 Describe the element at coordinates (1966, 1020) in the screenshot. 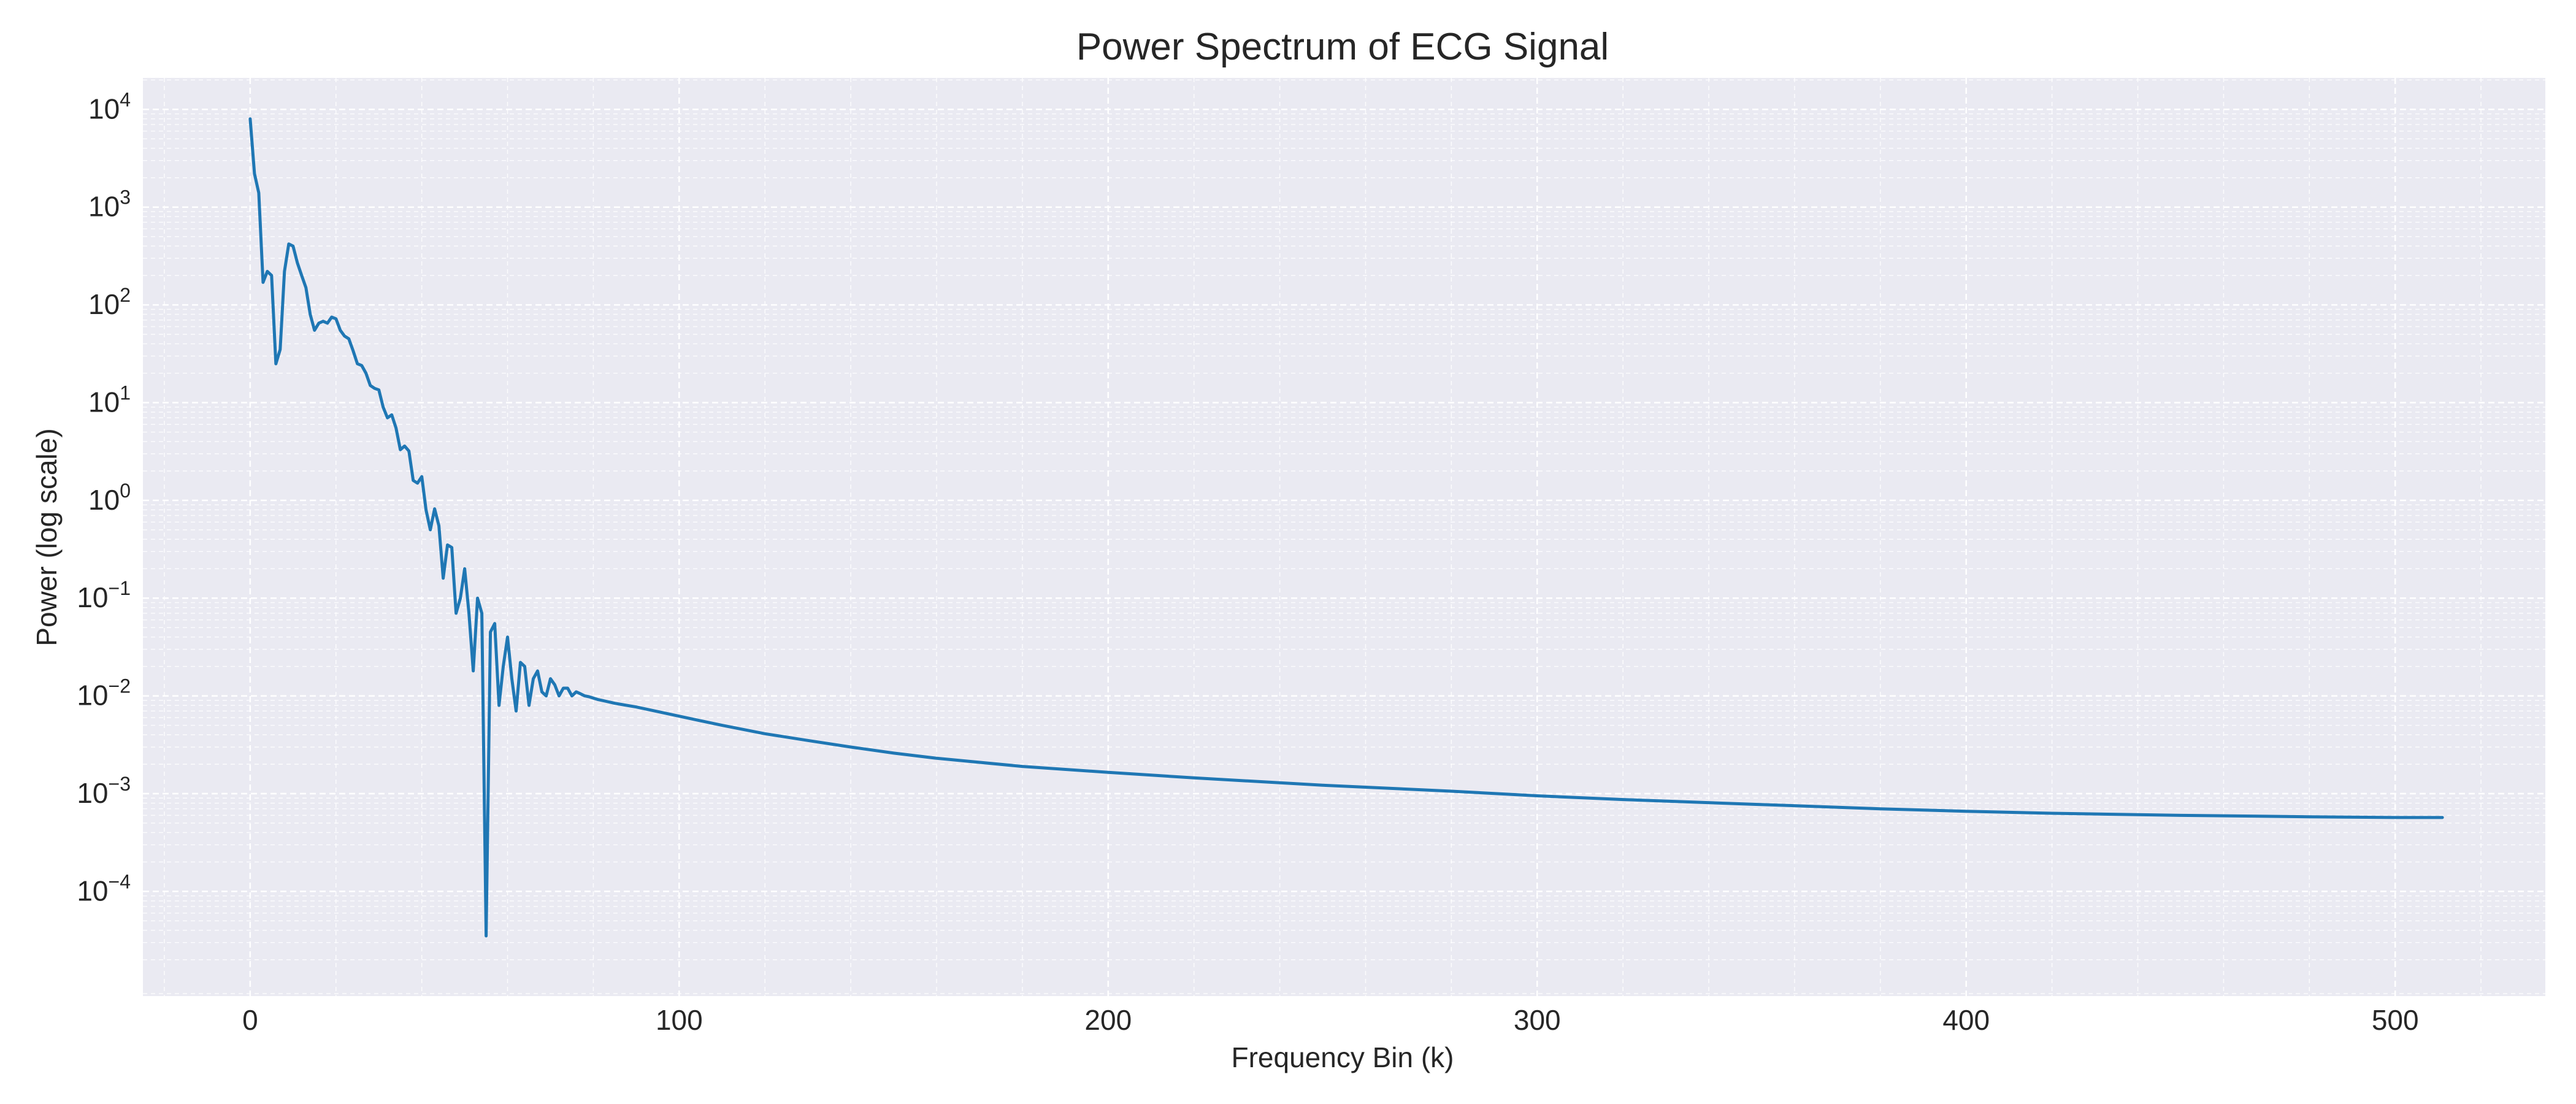

I see `x-tick-label: 400` at that location.